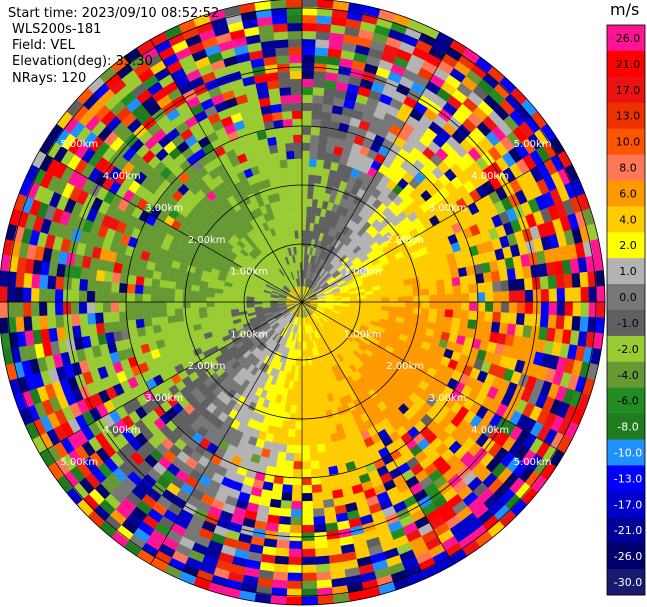 This screenshot has height=607, width=647. I want to click on range-ring-label: 1.00km, so click(249, 334).